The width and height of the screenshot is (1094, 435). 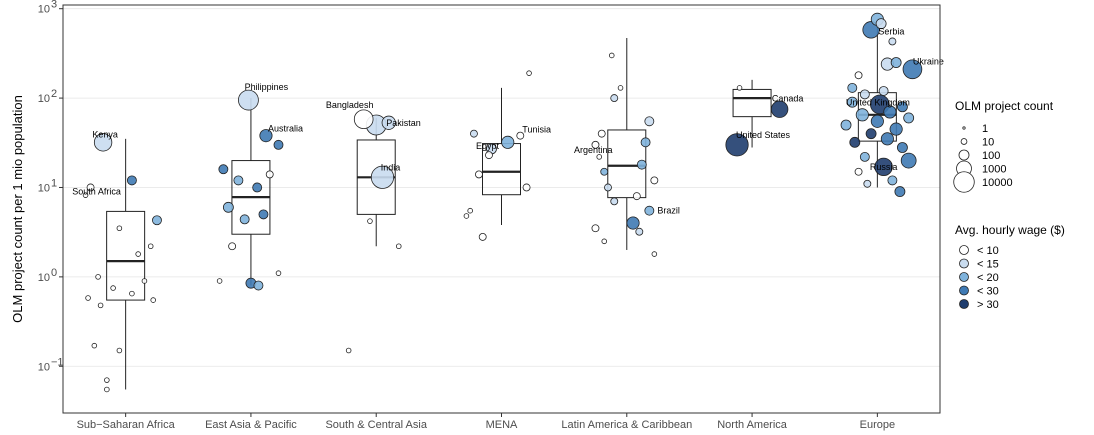 What do you see at coordinates (991, 156) in the screenshot?
I see `legend-size-label: 100` at bounding box center [991, 156].